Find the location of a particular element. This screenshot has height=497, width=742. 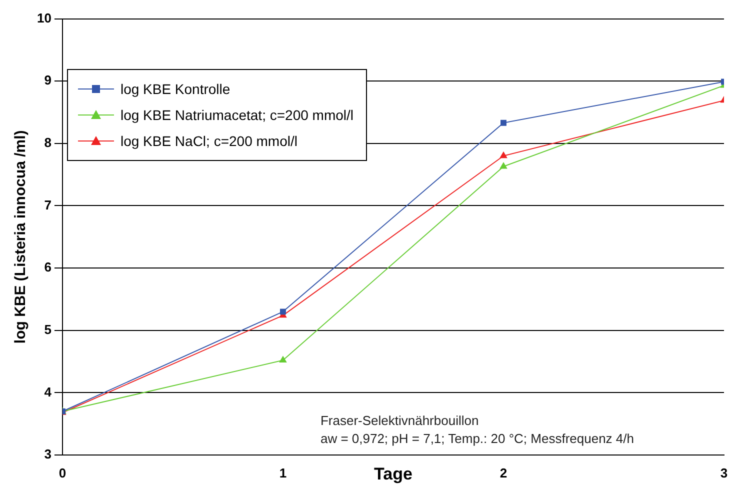

y-tick-label: 5 is located at coordinates (48, 329).